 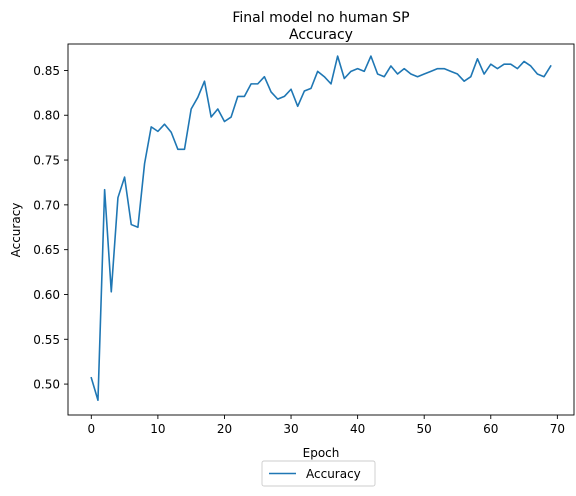 I want to click on x-tick-label: 60, so click(x=490, y=429).